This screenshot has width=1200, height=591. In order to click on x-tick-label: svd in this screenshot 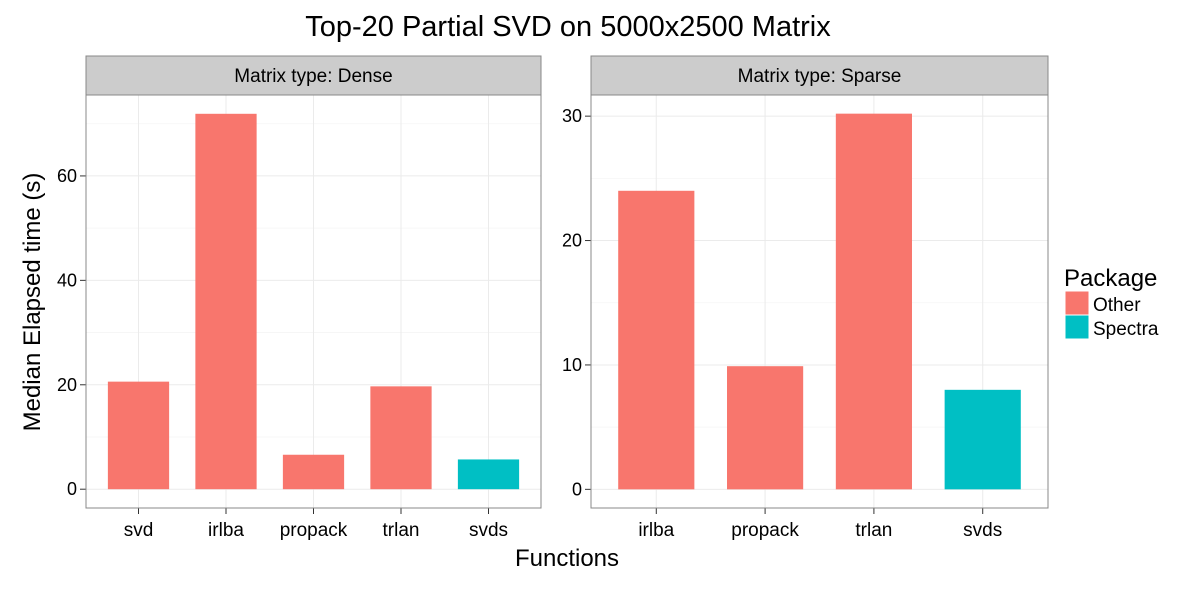, I will do `click(139, 530)`.